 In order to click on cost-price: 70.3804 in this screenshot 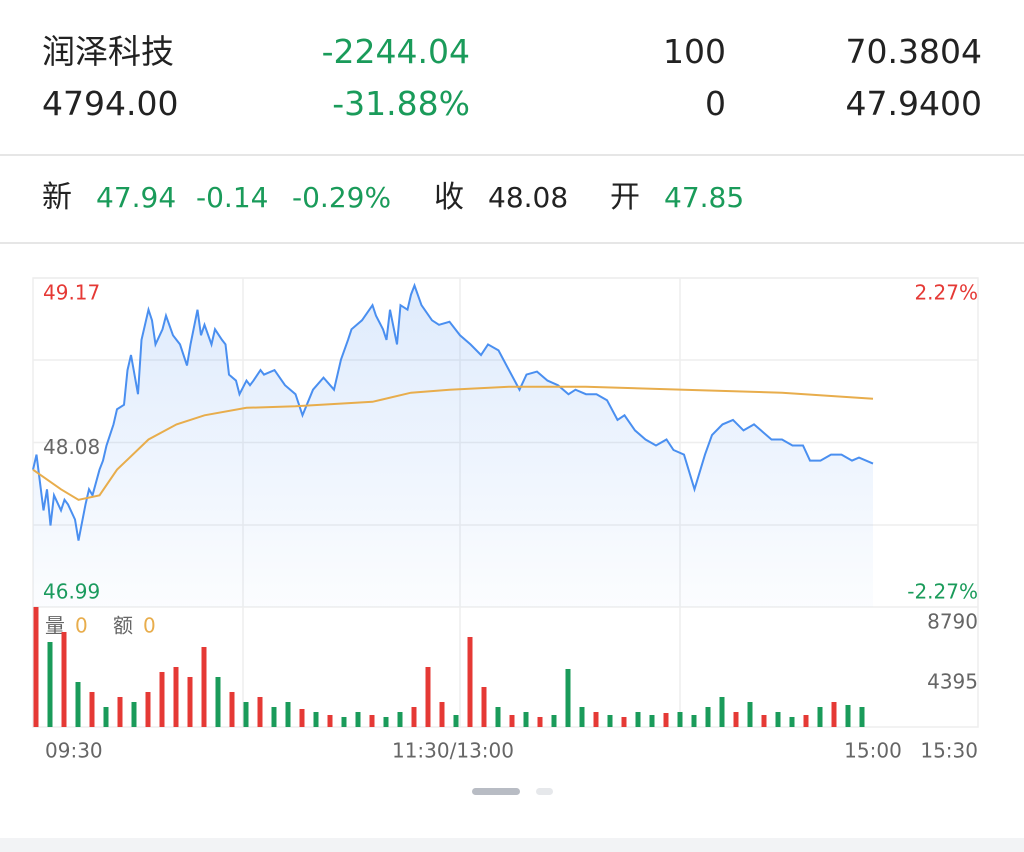, I will do `click(913, 51)`.